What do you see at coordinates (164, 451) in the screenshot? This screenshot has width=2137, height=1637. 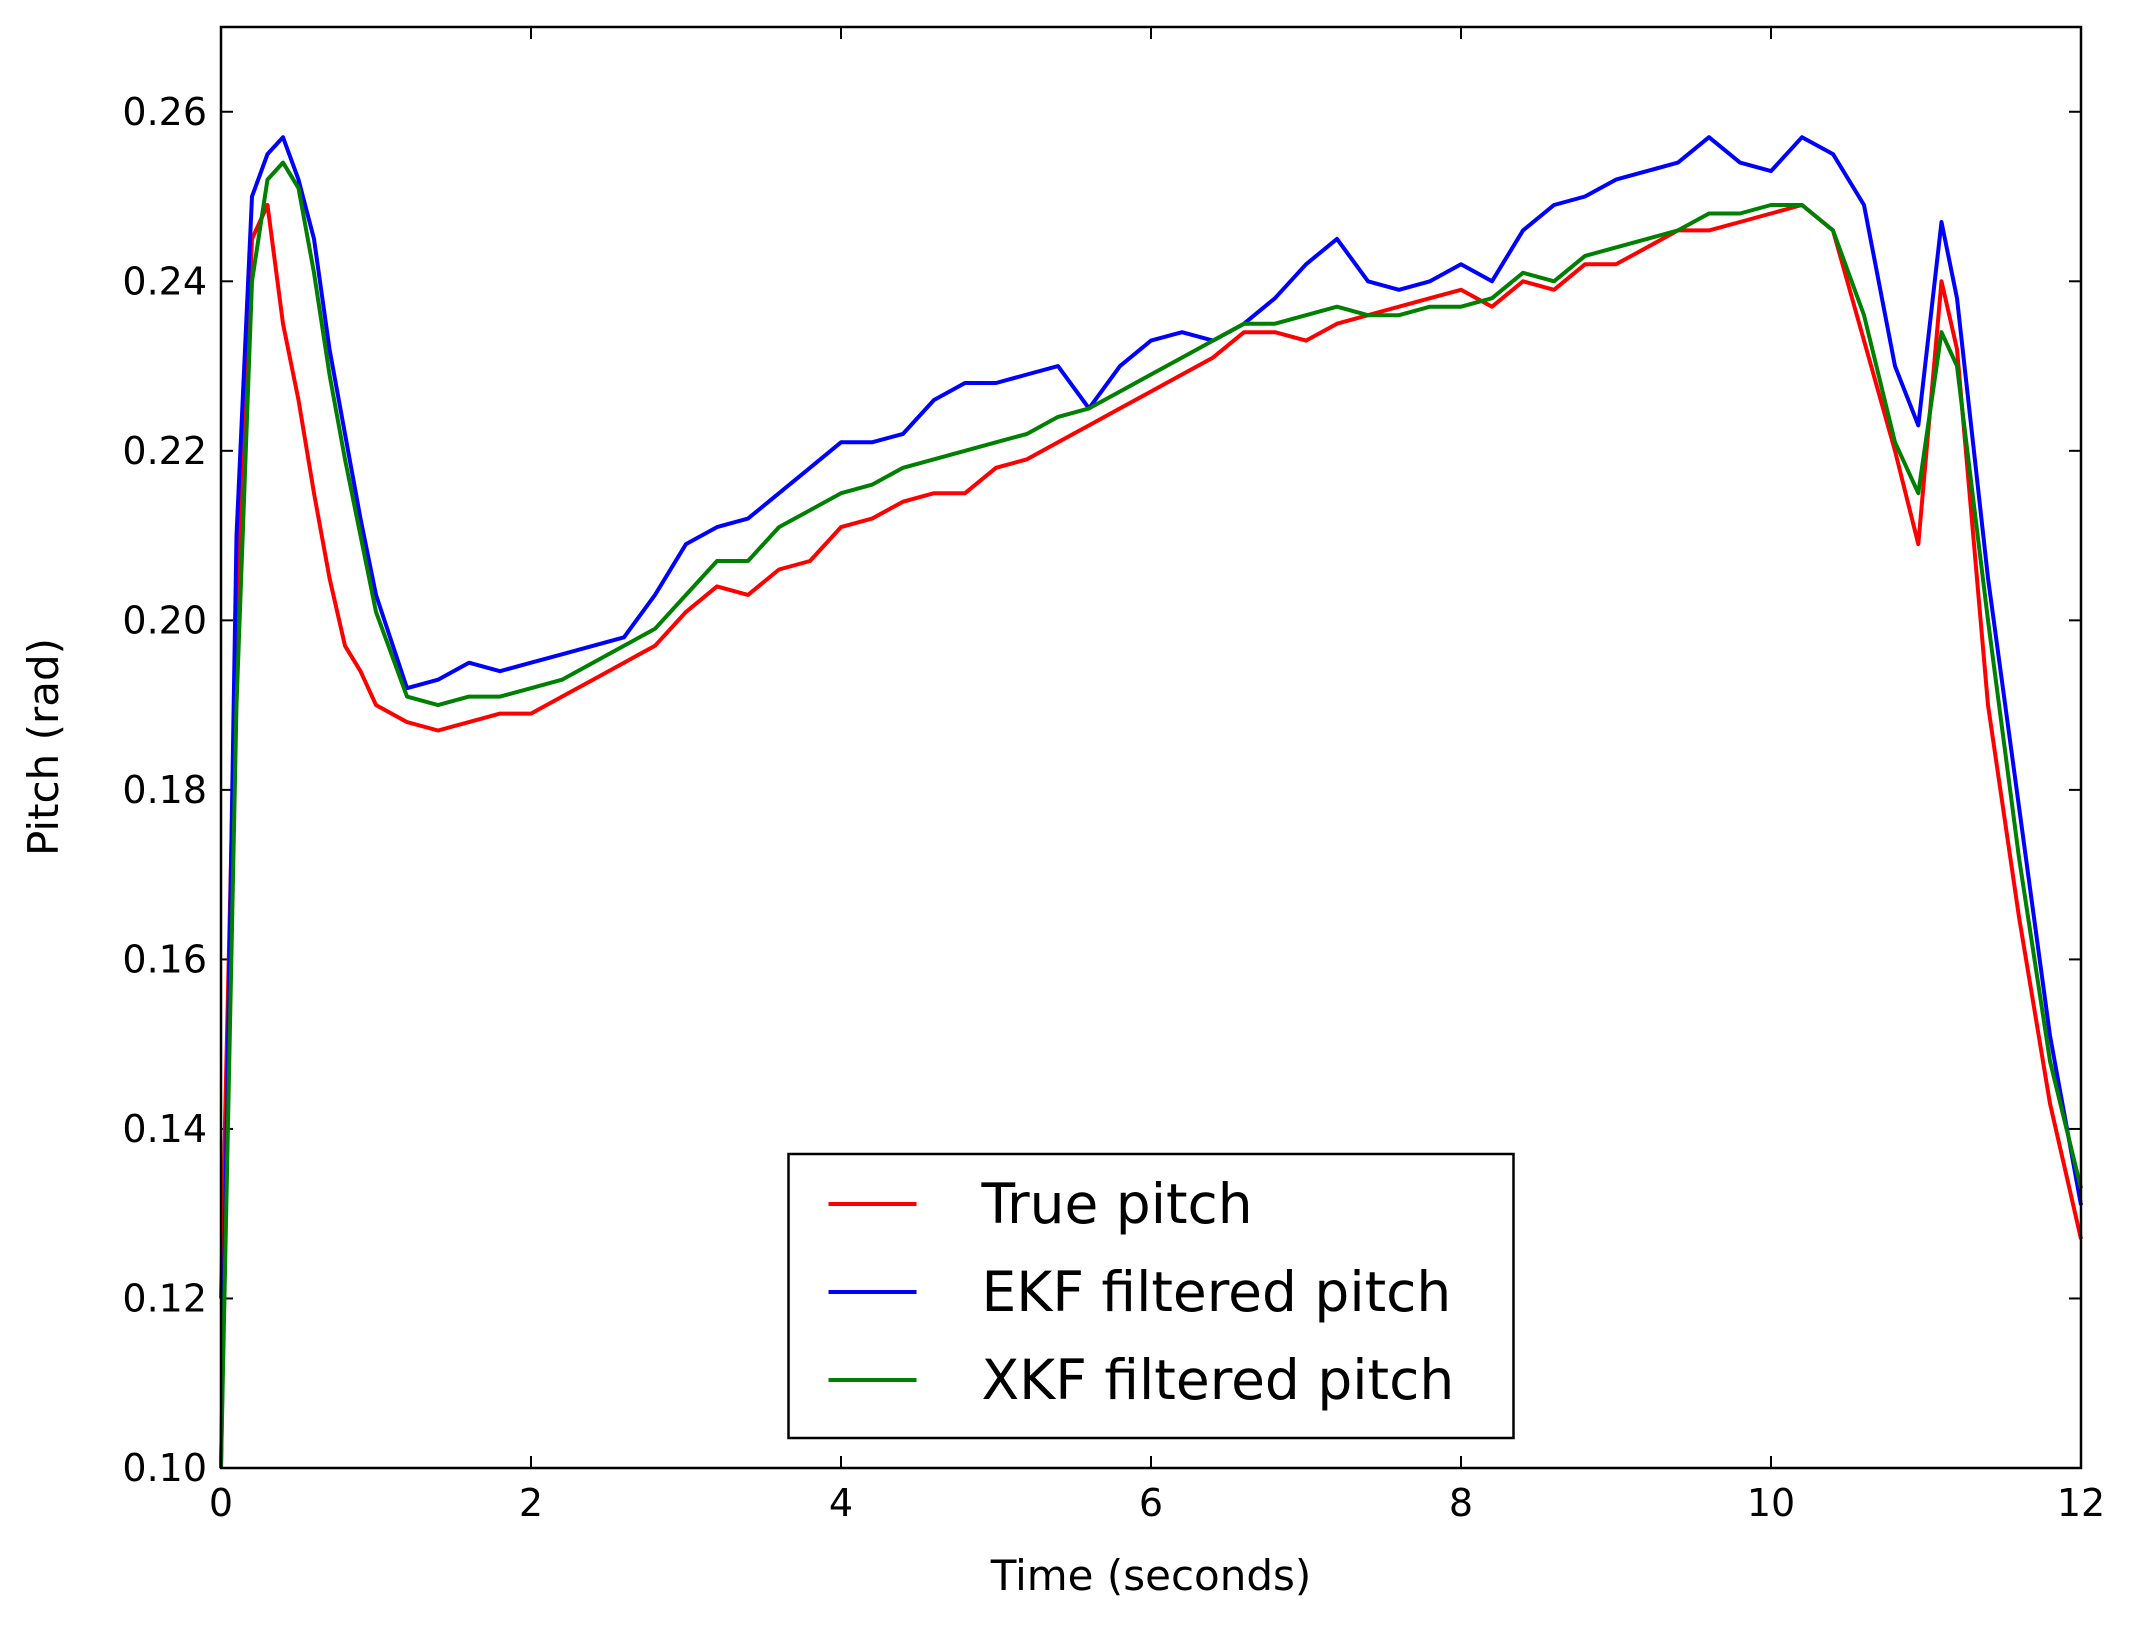 I see `y-tick-label: 0.22` at bounding box center [164, 451].